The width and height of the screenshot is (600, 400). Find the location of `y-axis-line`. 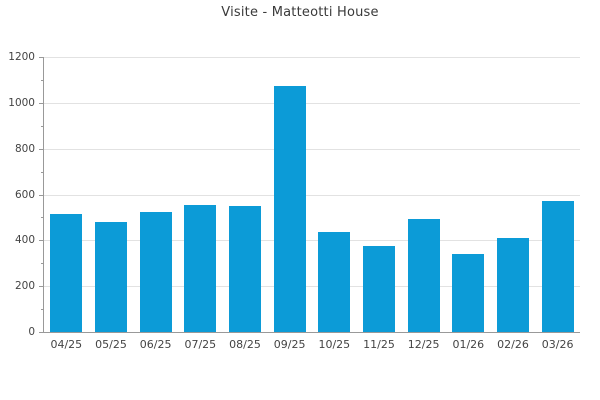

y-axis-line is located at coordinates (43, 194).